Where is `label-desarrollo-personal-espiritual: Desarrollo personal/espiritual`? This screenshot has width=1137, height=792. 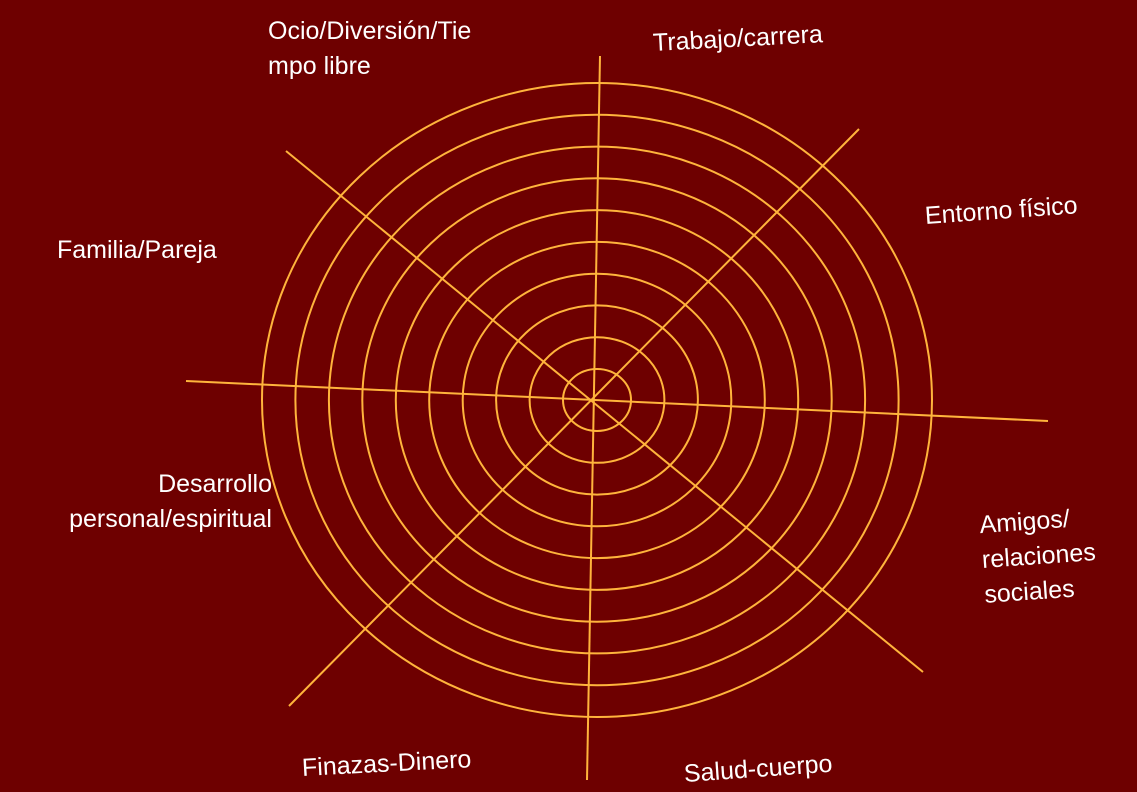 label-desarrollo-personal-espiritual: Desarrollo personal/espiritual is located at coordinates (136, 502).